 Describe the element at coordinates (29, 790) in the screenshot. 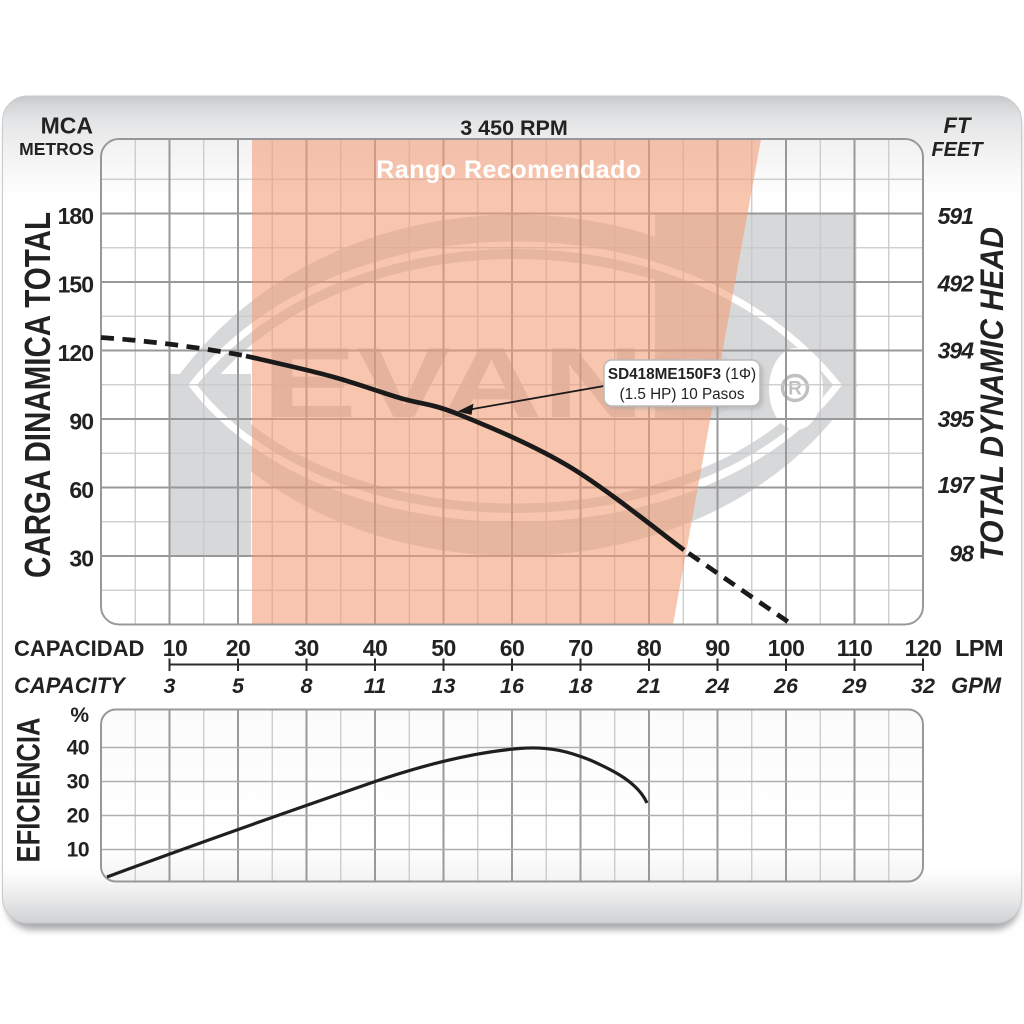

I see `svg-text: EFICIENCIA` at that location.